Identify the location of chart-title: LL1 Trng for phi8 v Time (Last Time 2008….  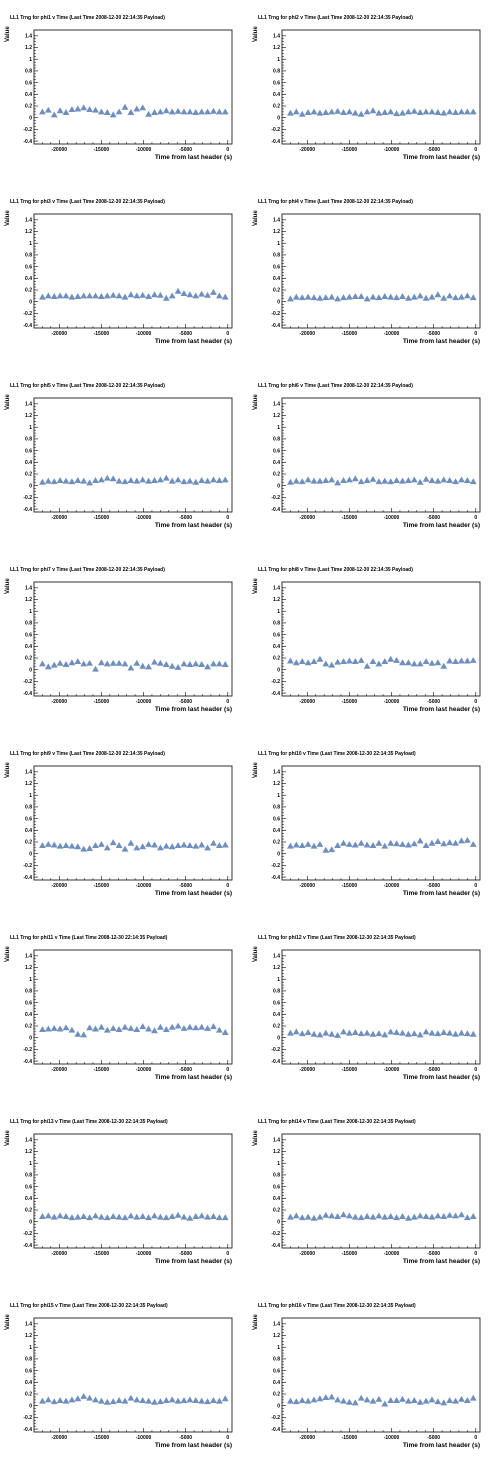
(335, 570).